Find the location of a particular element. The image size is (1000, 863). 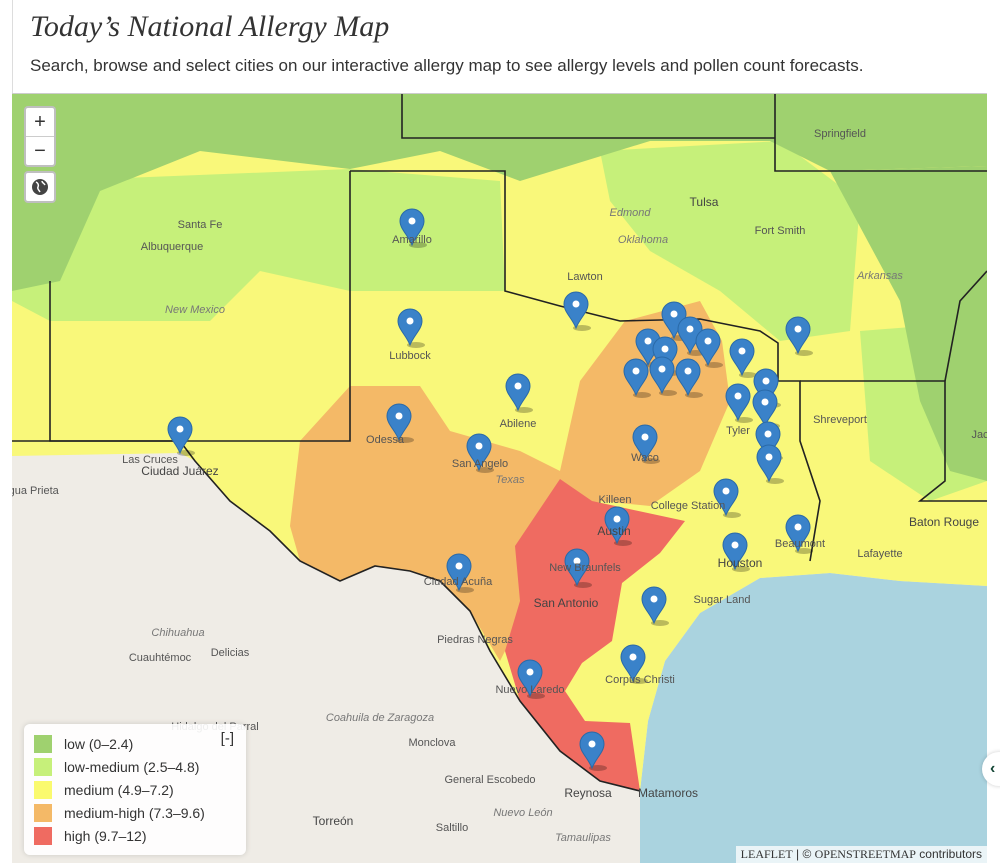

map-label: Cuauhtémoc is located at coordinates (160, 658).